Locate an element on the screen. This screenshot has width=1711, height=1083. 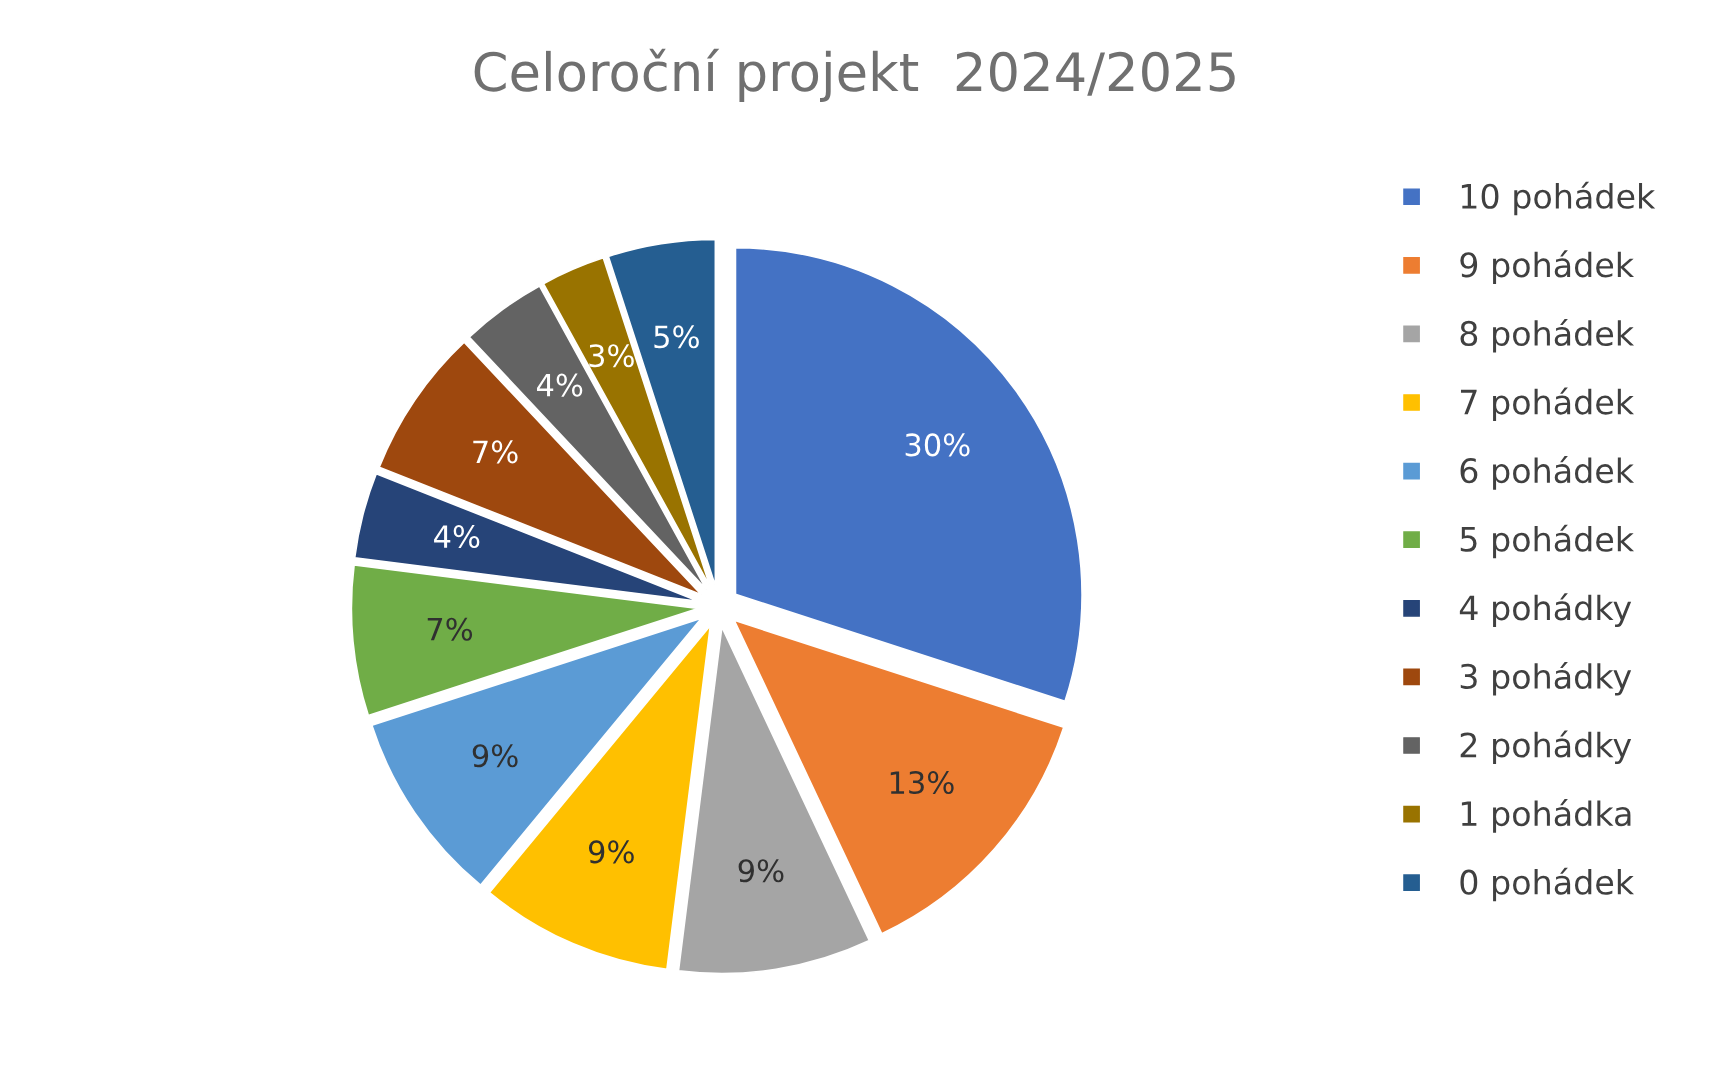
data-label: 13% is located at coordinates (922, 783).